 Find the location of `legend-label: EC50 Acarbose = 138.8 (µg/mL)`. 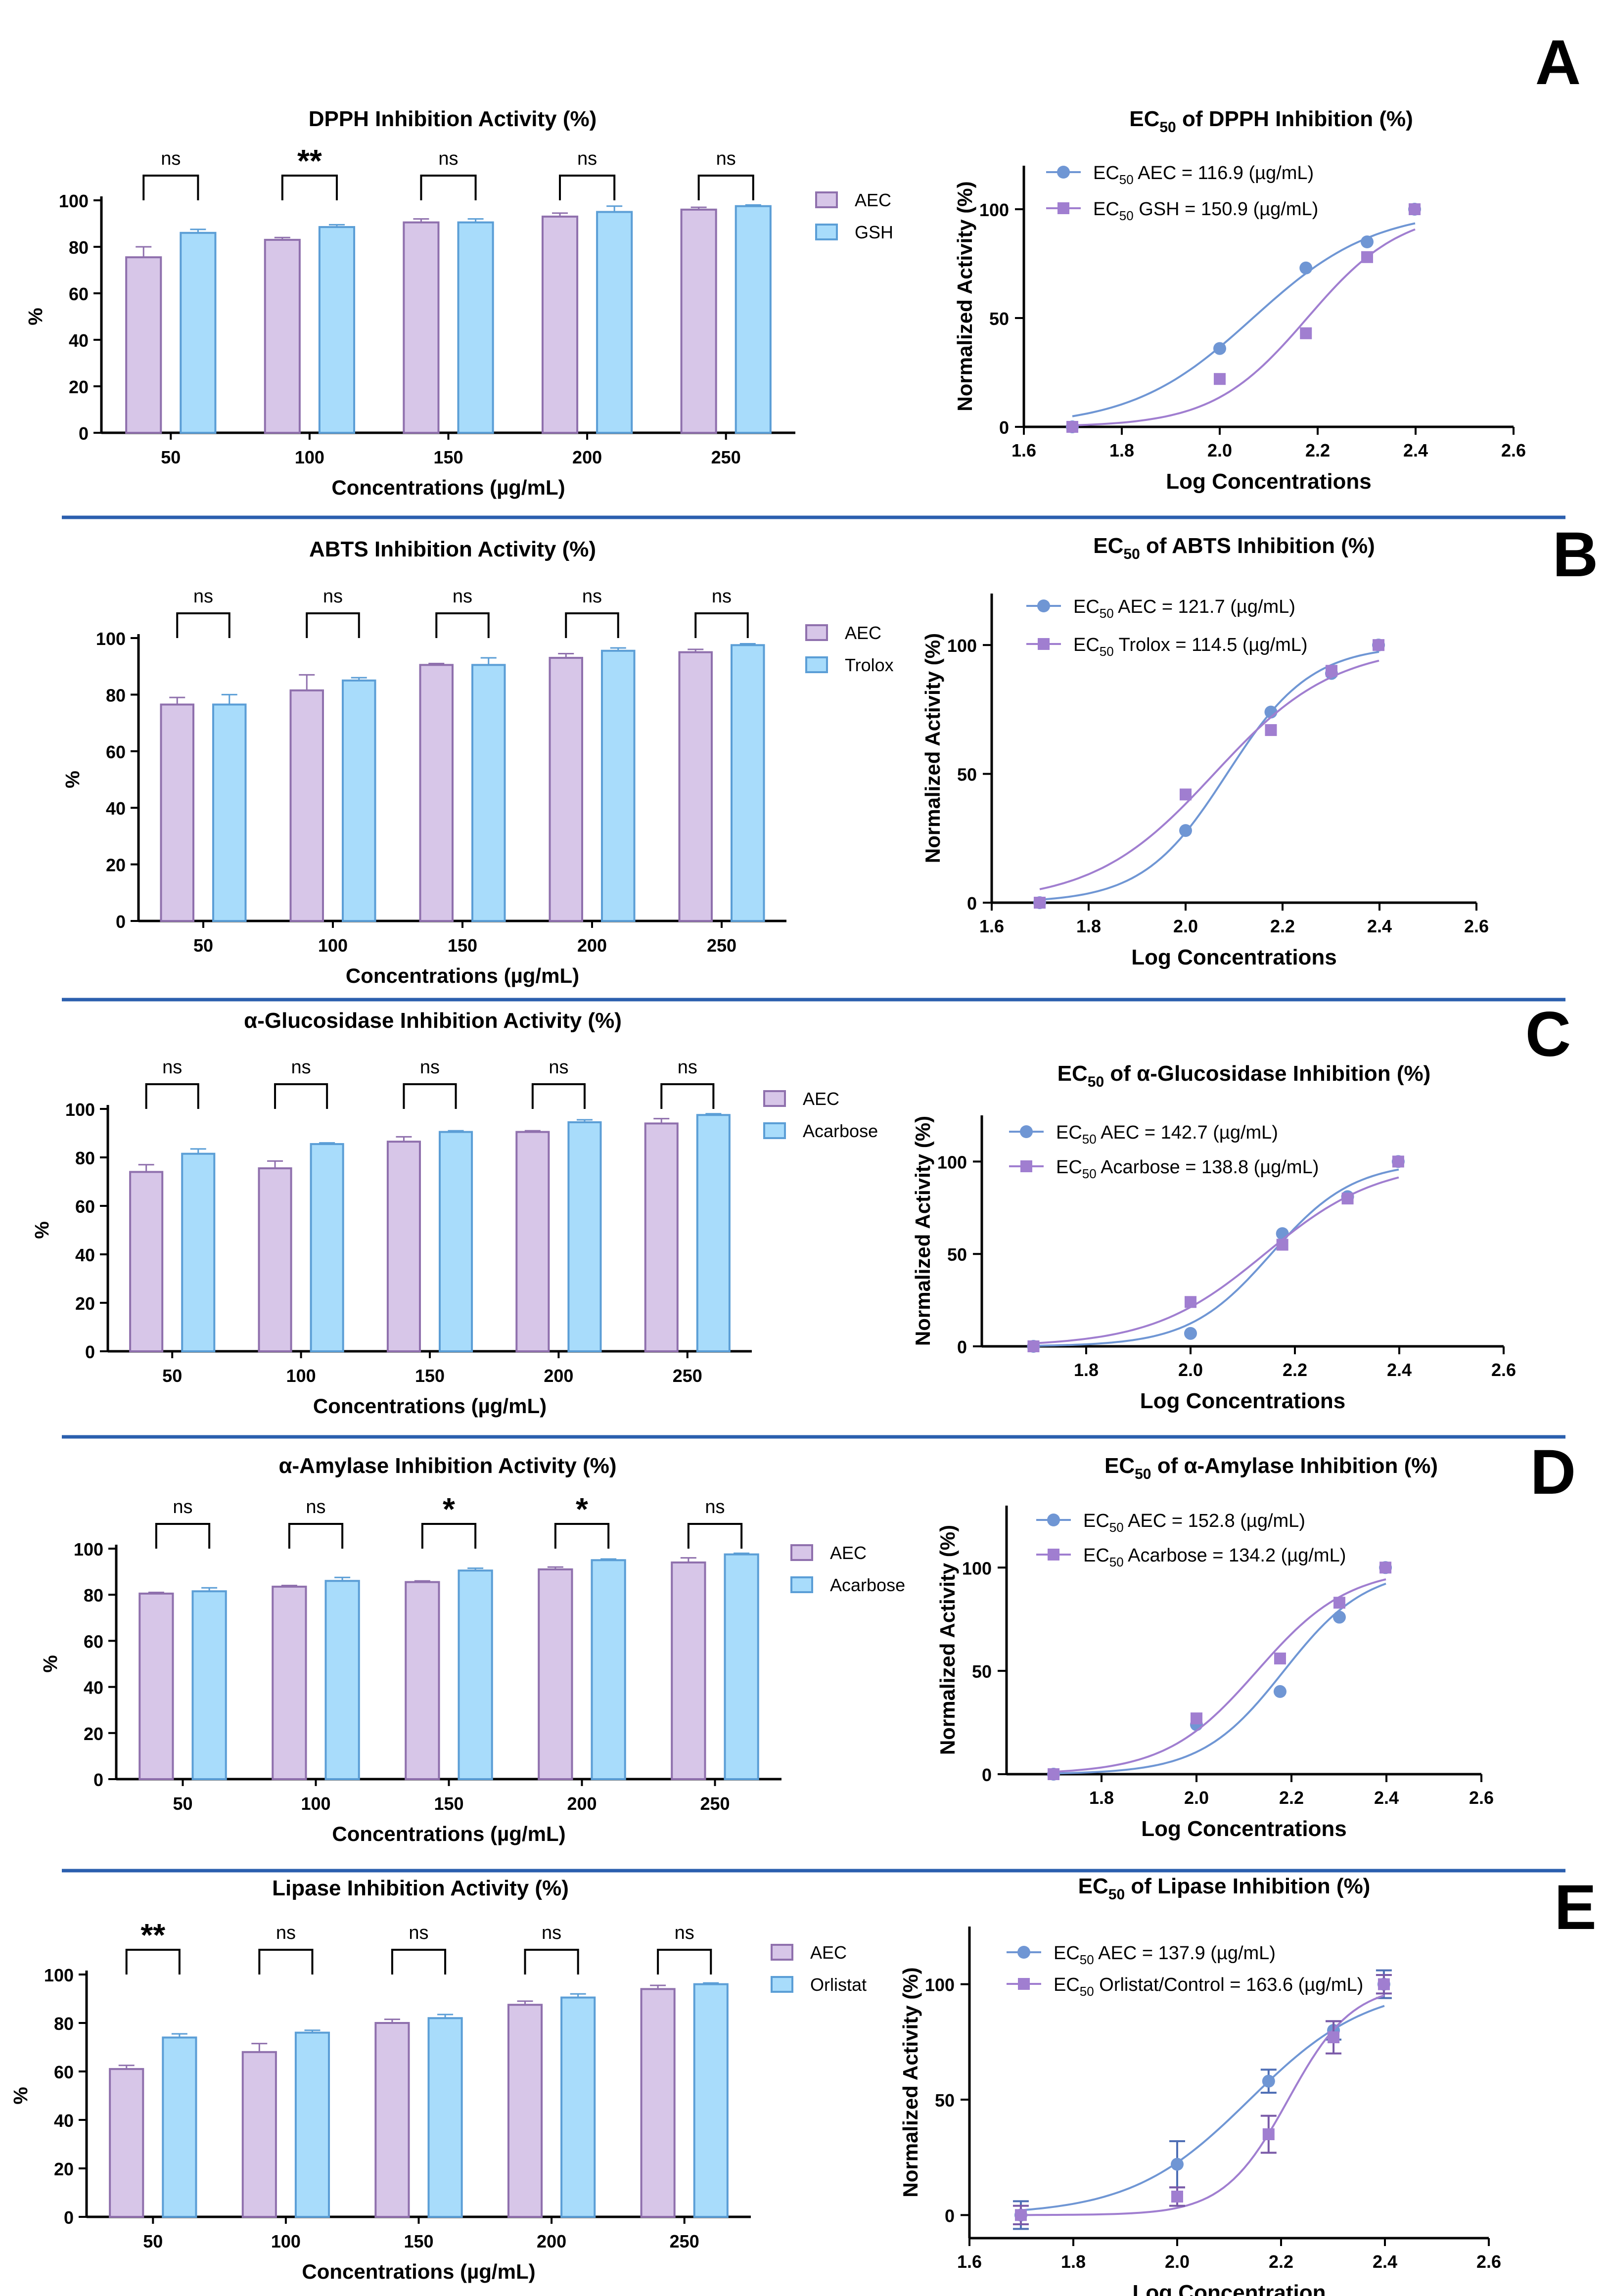

legend-label: EC50 Acarbose = 138.8 (µg/mL) is located at coordinates (1187, 1169).